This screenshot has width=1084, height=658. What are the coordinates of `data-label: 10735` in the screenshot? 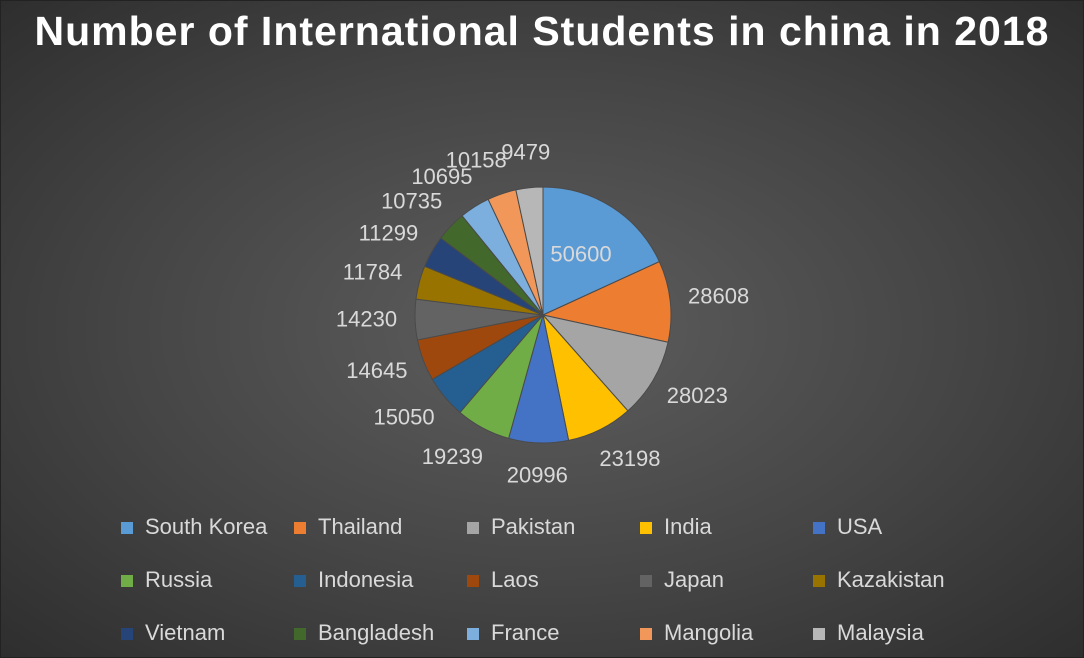 It's located at (411, 200).